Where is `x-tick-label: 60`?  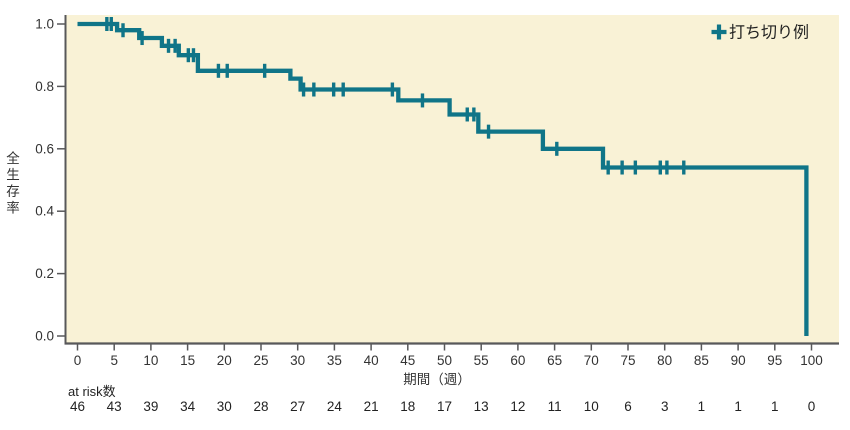
x-tick-label: 60 is located at coordinates (517, 360).